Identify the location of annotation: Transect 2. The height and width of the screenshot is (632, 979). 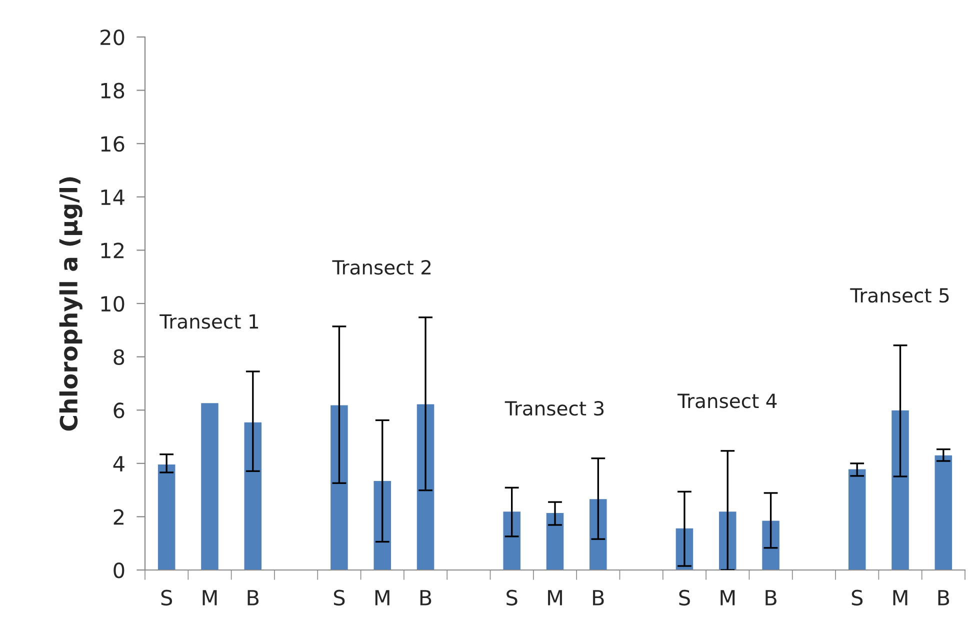
(381, 267).